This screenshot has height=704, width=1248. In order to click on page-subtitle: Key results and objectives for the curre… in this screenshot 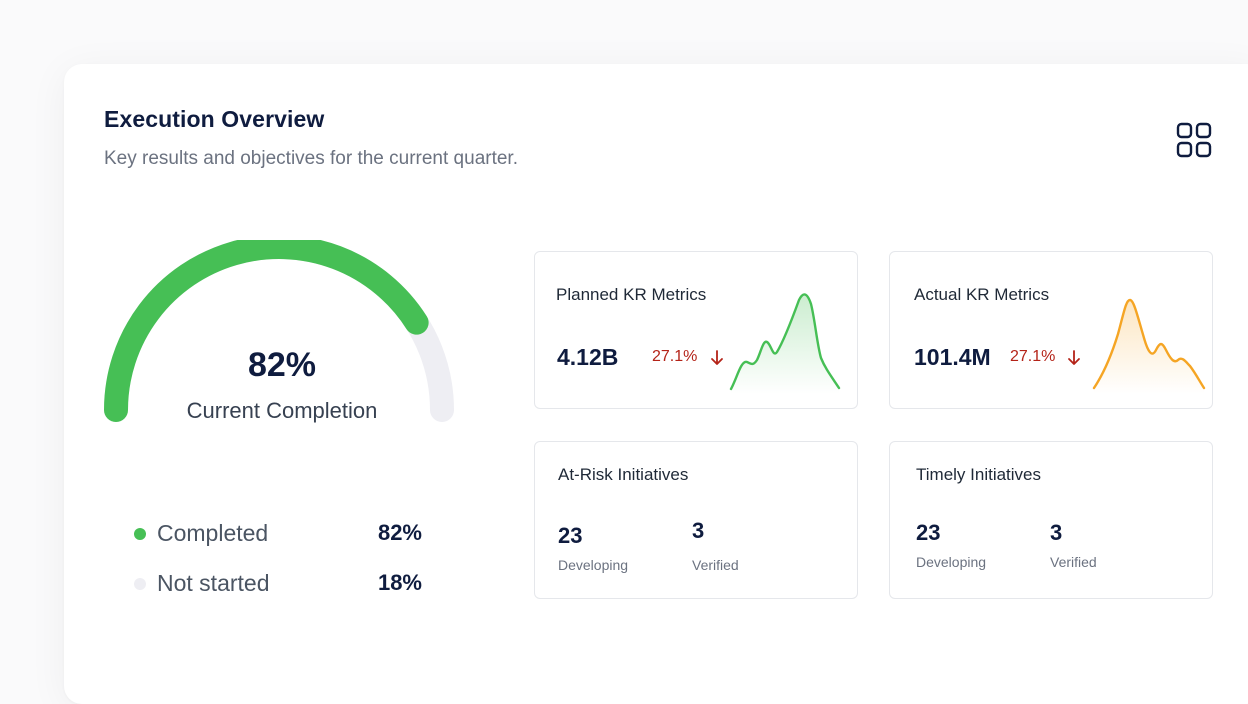, I will do `click(311, 158)`.